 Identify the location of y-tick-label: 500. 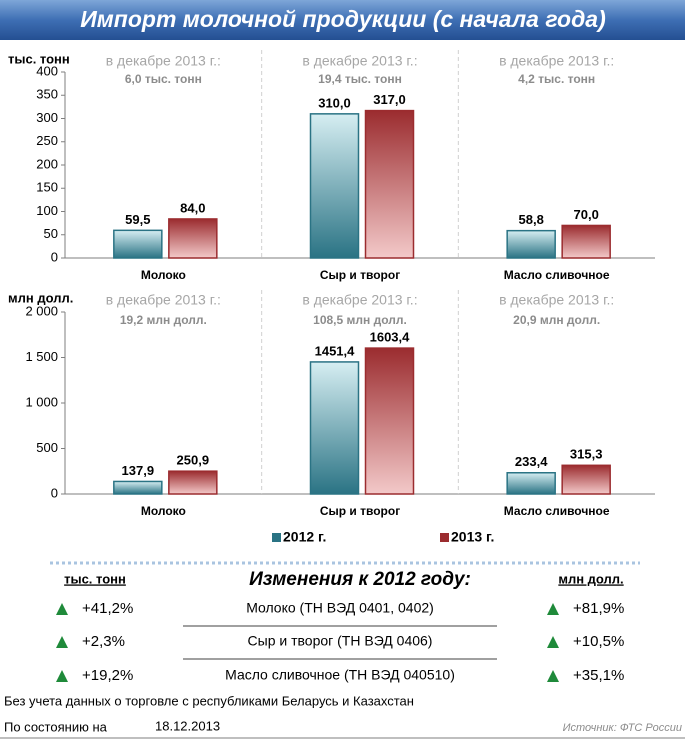
(47, 447).